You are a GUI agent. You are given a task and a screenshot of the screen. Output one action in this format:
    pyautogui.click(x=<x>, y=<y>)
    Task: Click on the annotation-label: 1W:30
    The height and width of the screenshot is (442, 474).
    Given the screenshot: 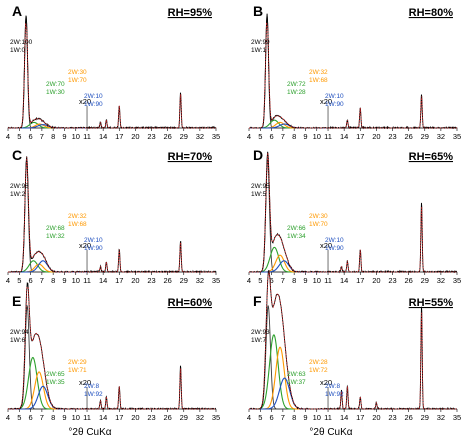 What is the action you would take?
    pyautogui.click(x=55, y=92)
    